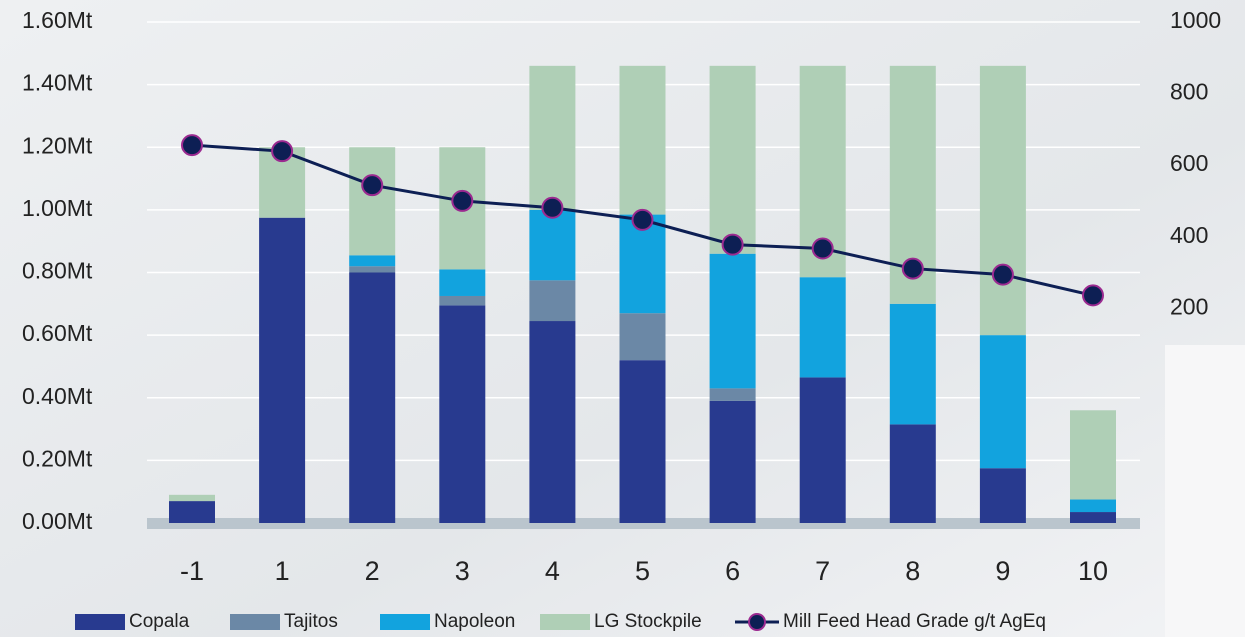 This screenshot has height=637, width=1245. I want to click on legend-label: Tajitos, so click(311, 621).